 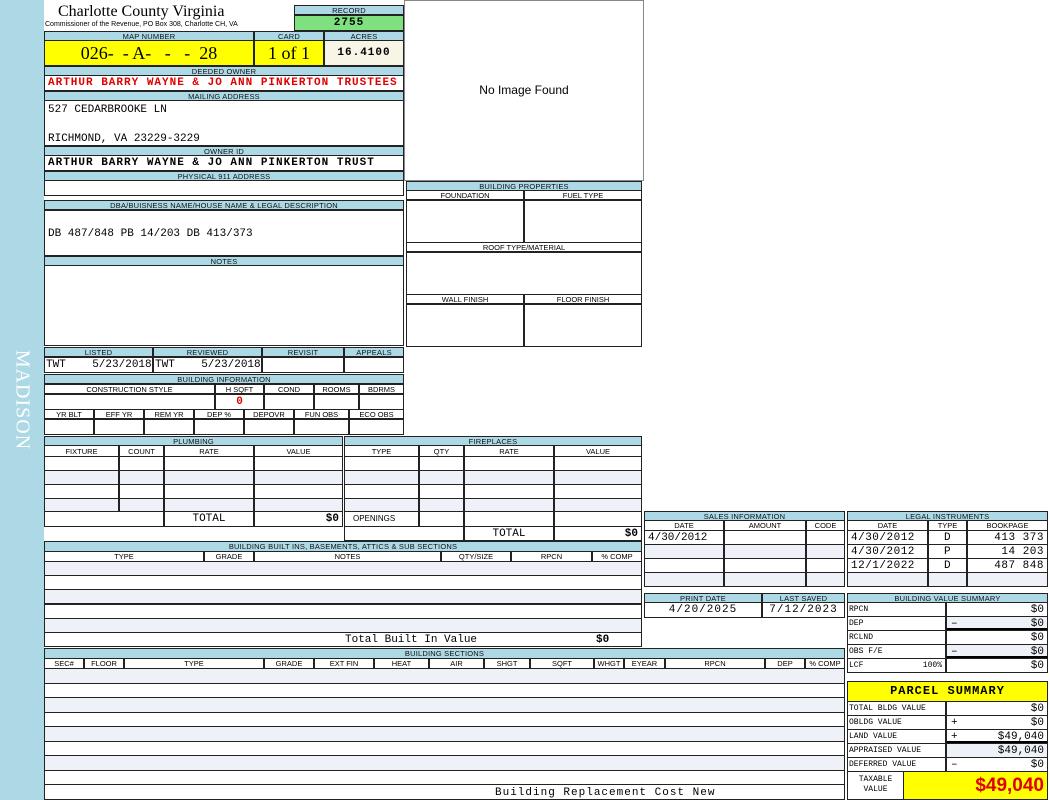 What do you see at coordinates (224, 305) in the screenshot?
I see `notes-field` at bounding box center [224, 305].